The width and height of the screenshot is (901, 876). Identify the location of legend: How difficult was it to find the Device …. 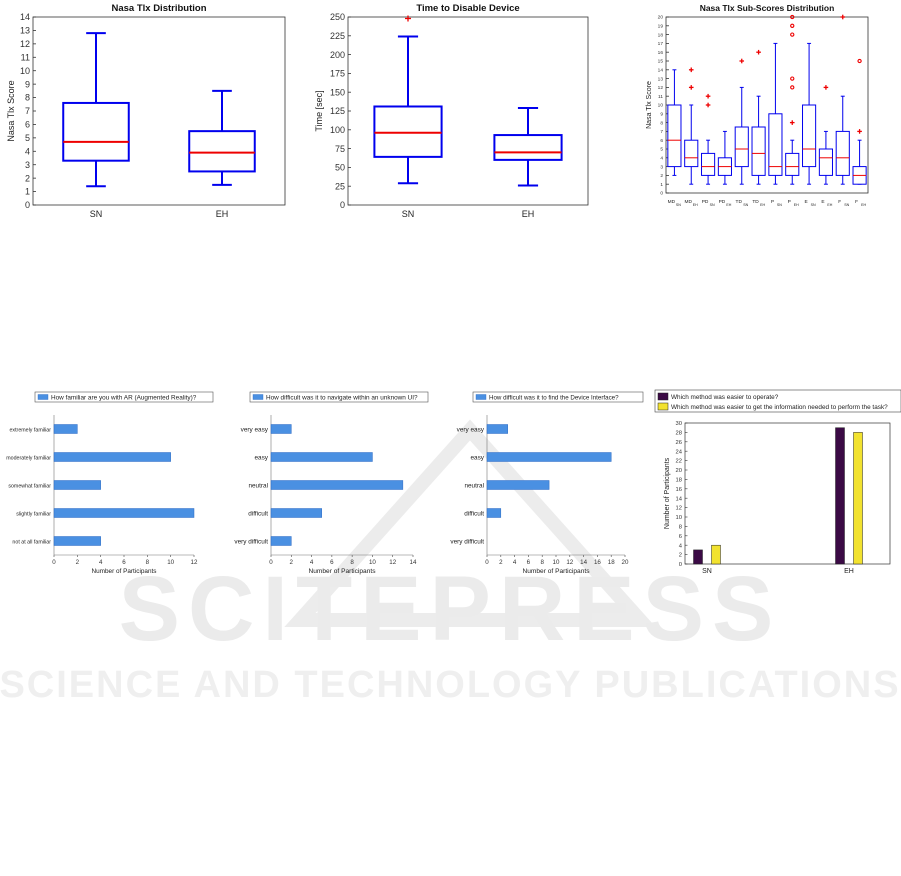
(558, 397).